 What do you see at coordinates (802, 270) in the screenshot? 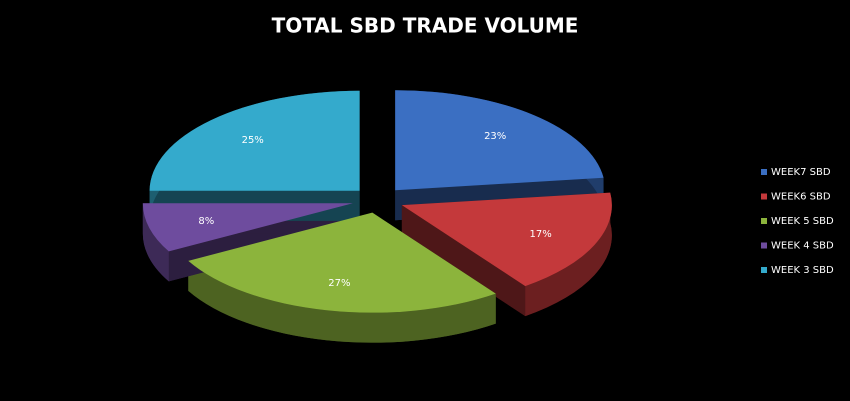
I see `legend-label: WEEK 3 SBD` at bounding box center [802, 270].